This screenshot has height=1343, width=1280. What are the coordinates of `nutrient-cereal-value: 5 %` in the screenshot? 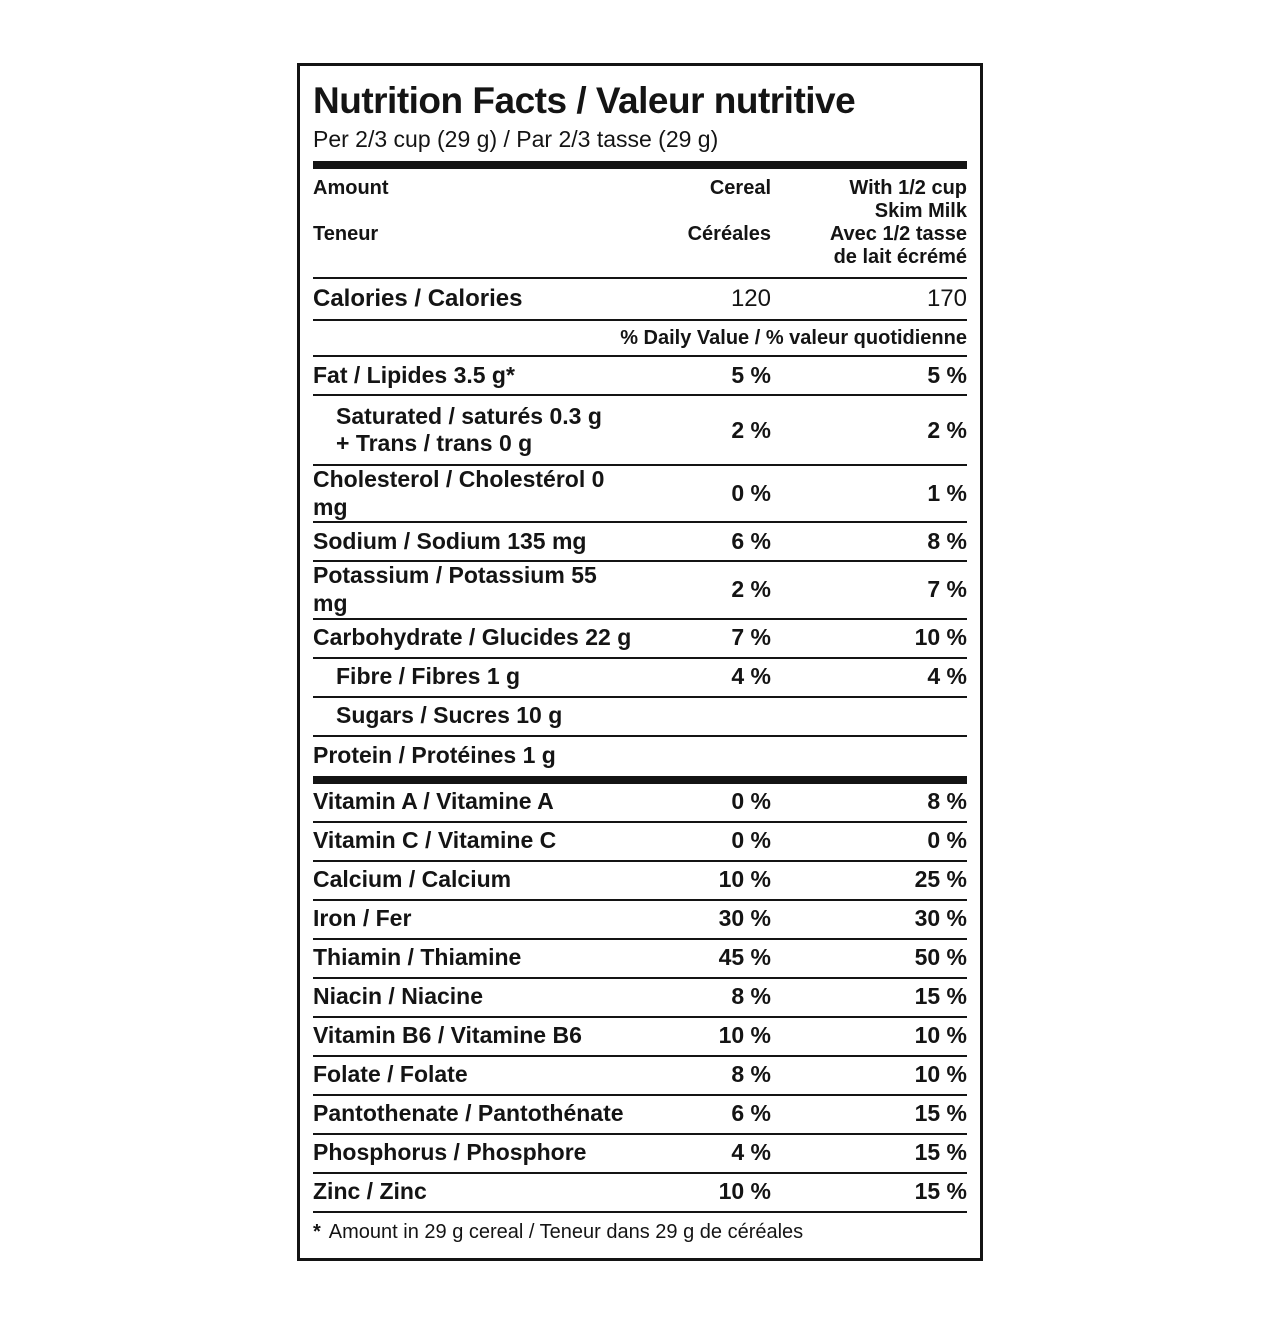 It's located at (751, 375).